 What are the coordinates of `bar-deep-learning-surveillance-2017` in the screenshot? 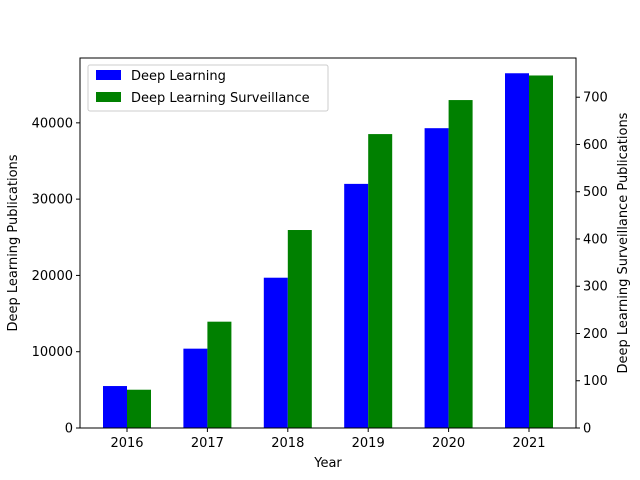 It's located at (219, 374).